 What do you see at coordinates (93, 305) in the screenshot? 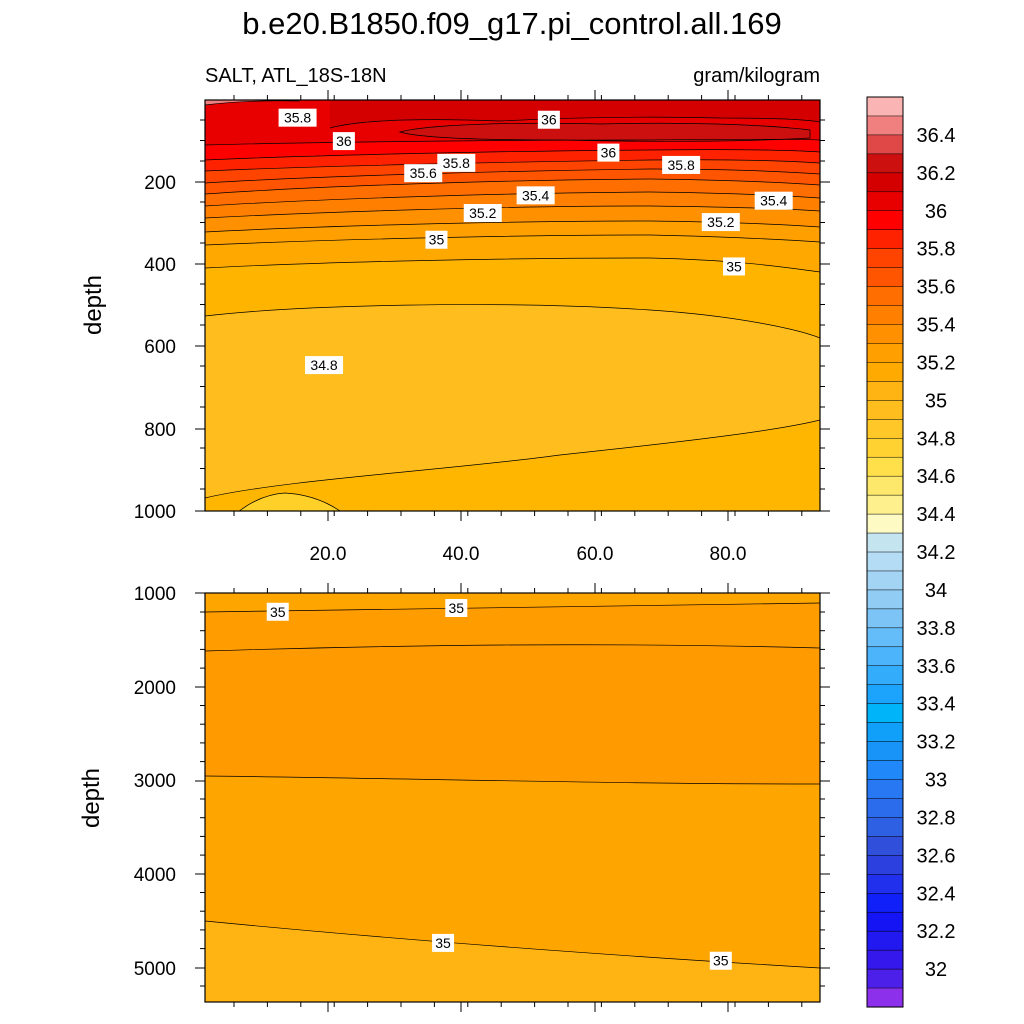
I see `upper-y-axis-label: depth` at bounding box center [93, 305].